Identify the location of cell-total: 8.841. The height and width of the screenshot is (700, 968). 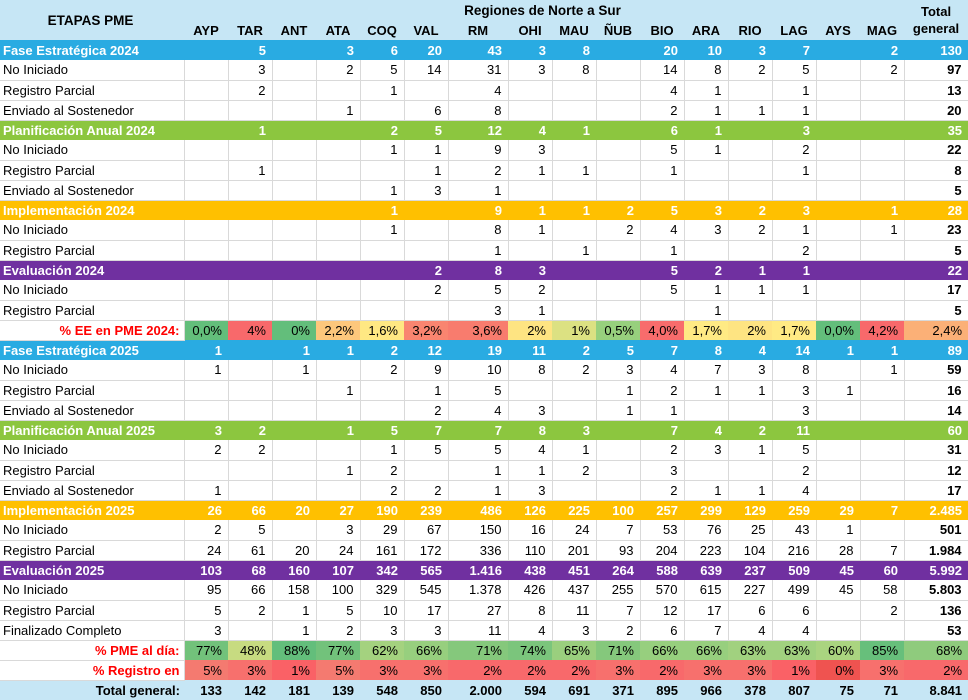
(936, 690).